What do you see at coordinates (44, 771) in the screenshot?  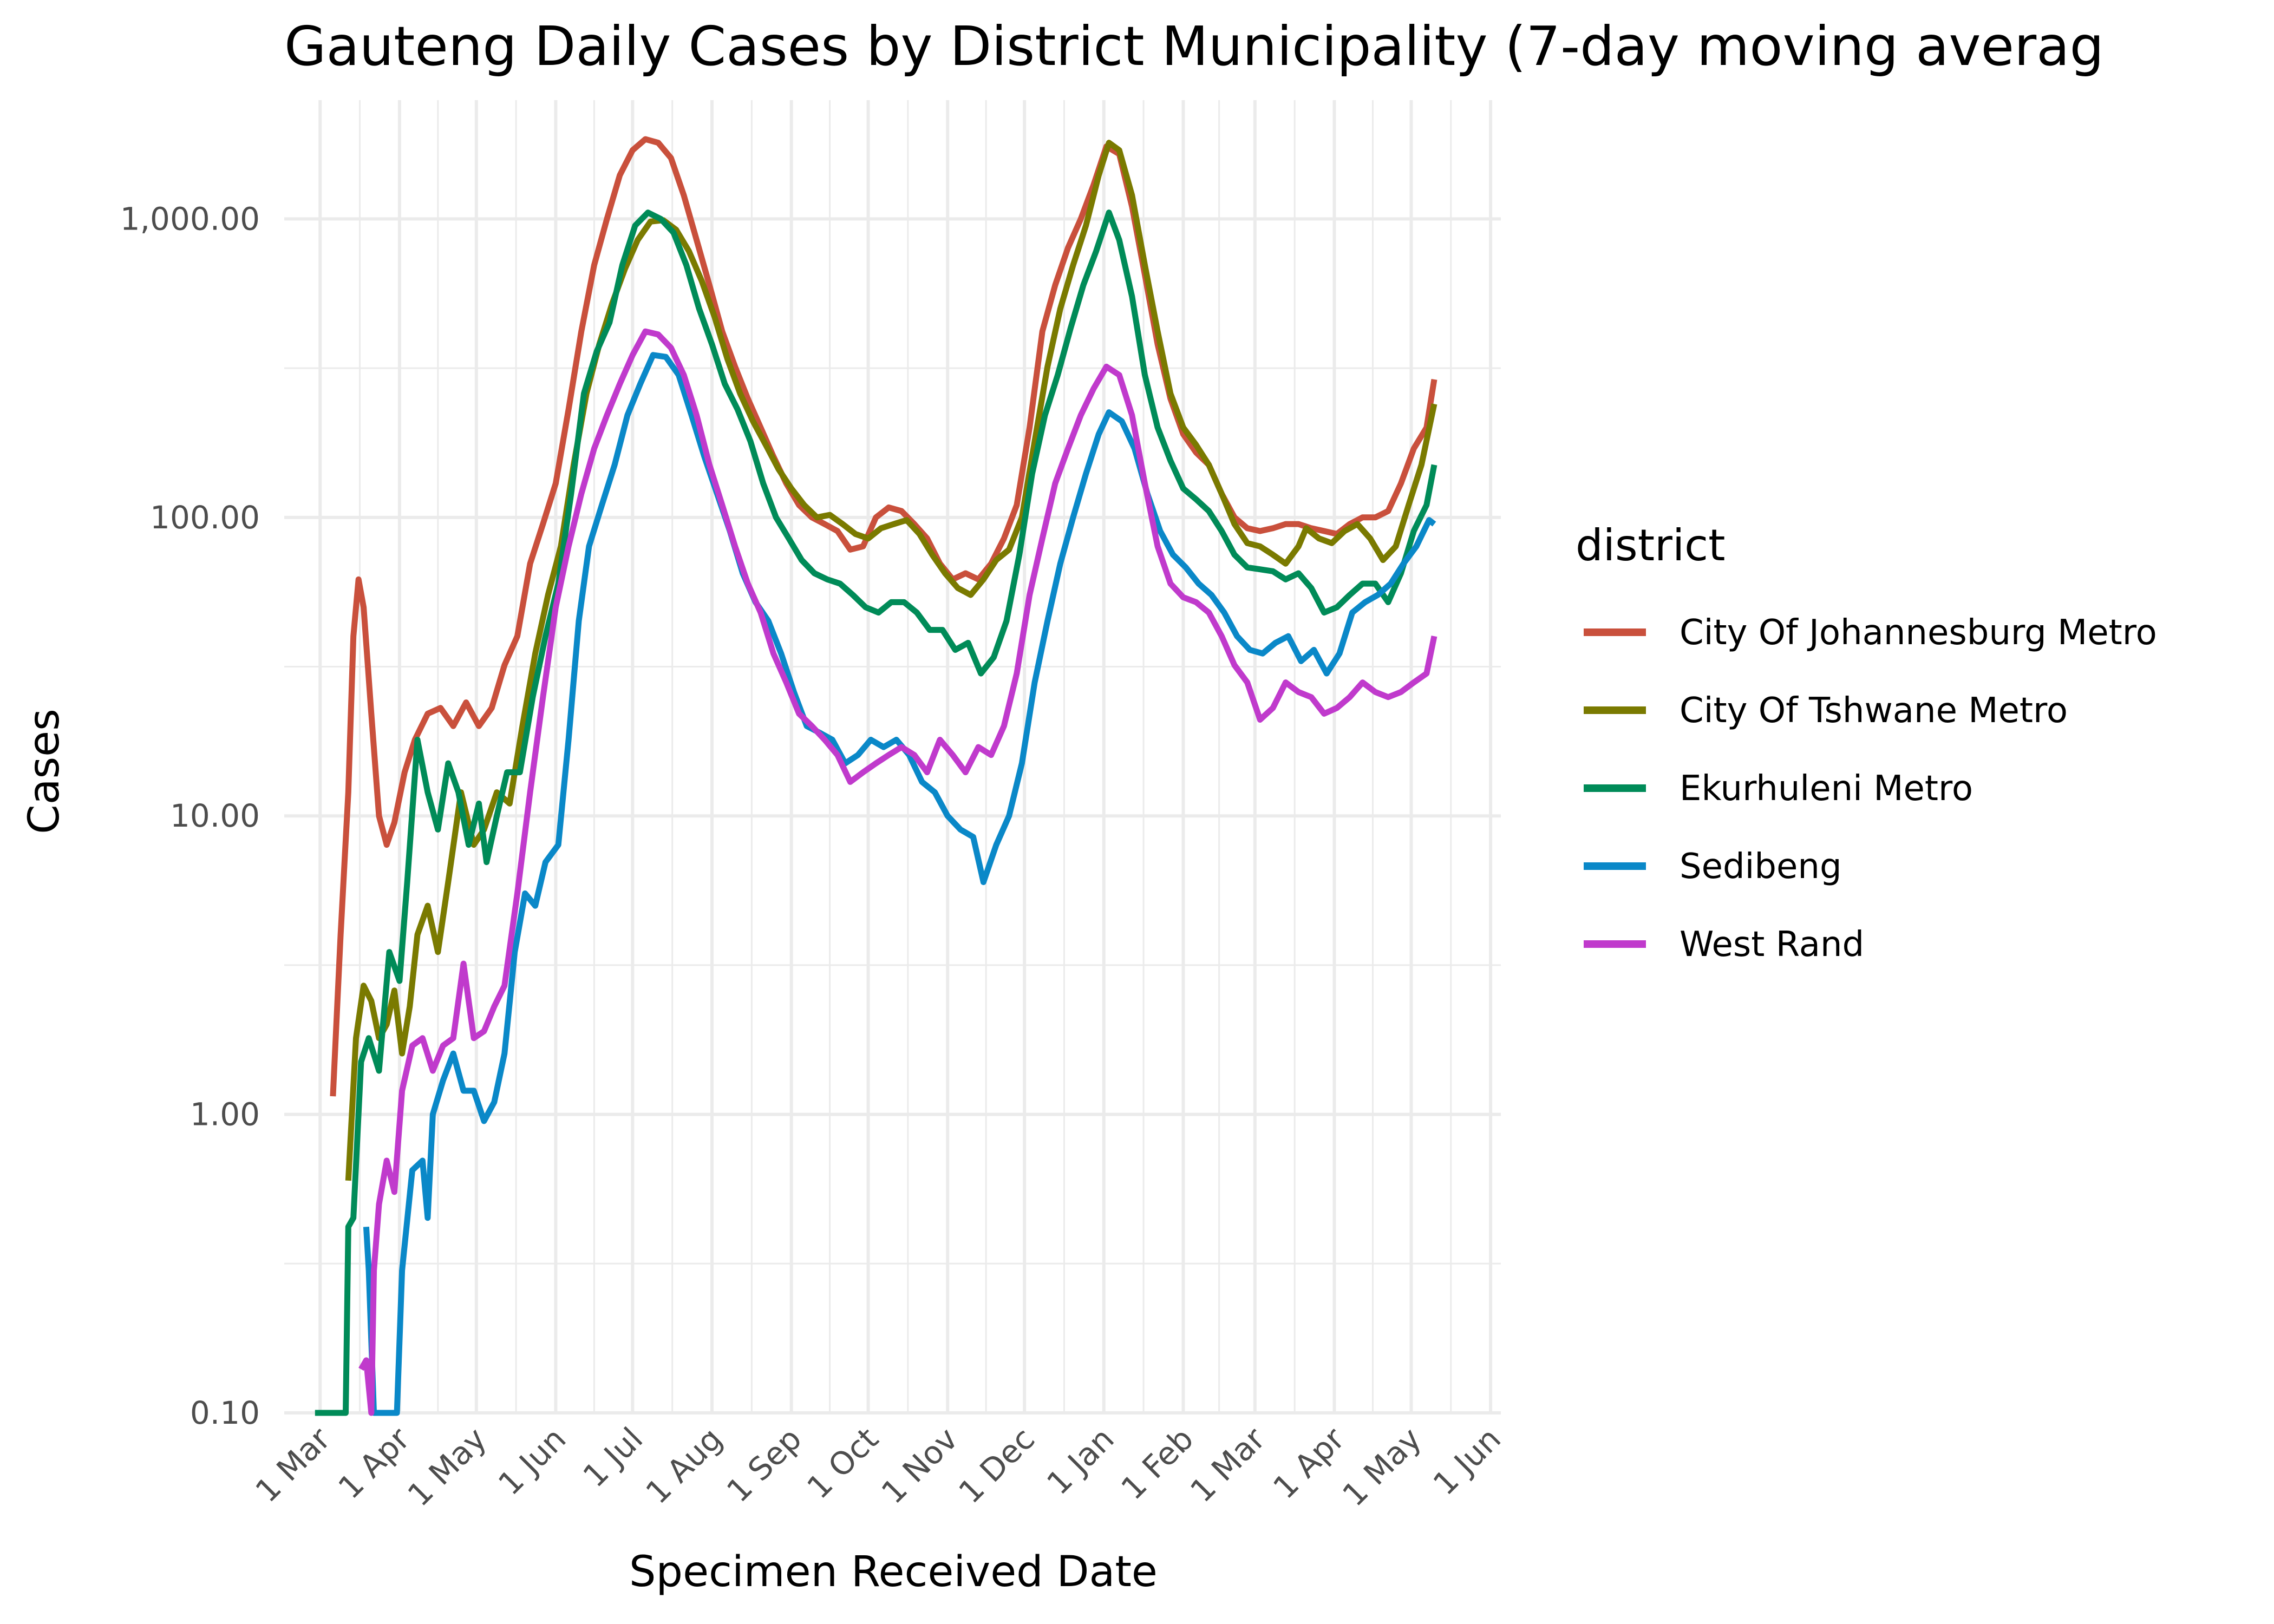 I see `y-axis-title: Cases` at bounding box center [44, 771].